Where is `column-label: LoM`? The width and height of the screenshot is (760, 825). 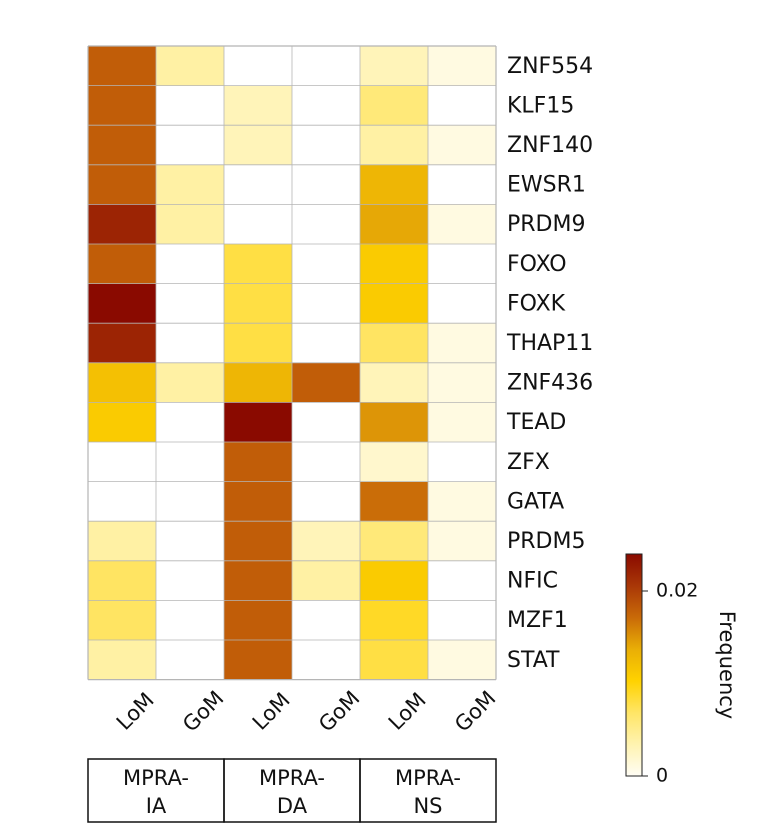
column-label: LoM is located at coordinates (135, 711).